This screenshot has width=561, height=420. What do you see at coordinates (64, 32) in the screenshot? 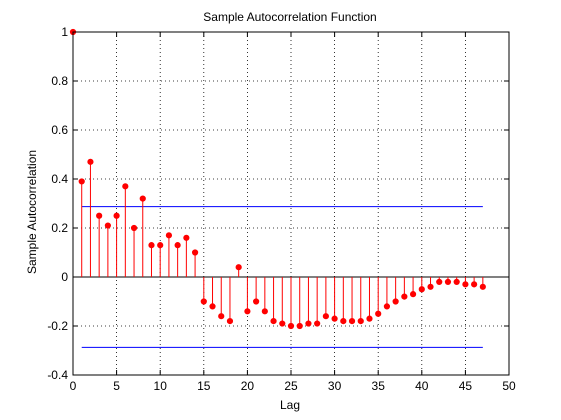
I see `y-tick-label: 1` at bounding box center [64, 32].